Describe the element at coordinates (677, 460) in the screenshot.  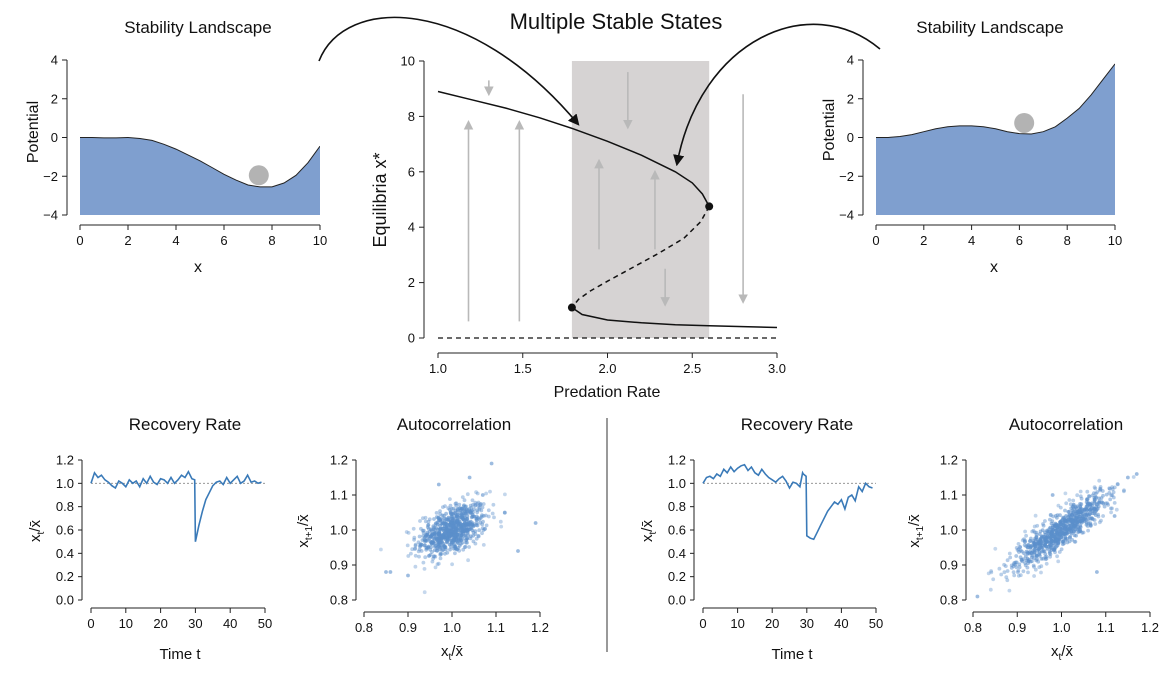
I see `rc2-y-tick-label: 1.2` at that location.